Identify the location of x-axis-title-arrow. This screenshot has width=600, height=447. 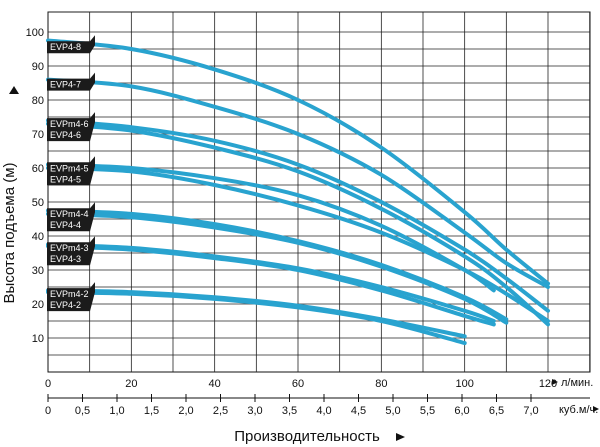
(400, 437).